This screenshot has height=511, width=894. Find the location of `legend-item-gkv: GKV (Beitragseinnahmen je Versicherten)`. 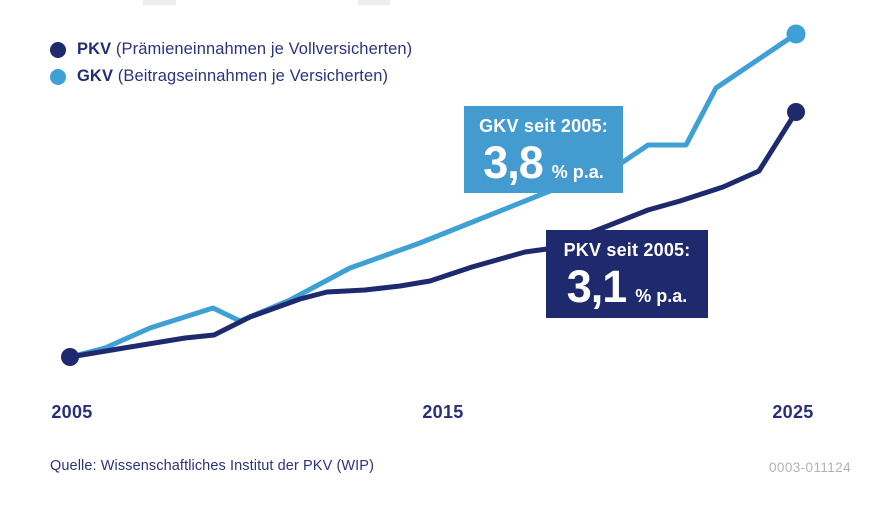

legend-item-gkv: GKV (Beitragseinnahmen je Versicherten) is located at coordinates (231, 76).